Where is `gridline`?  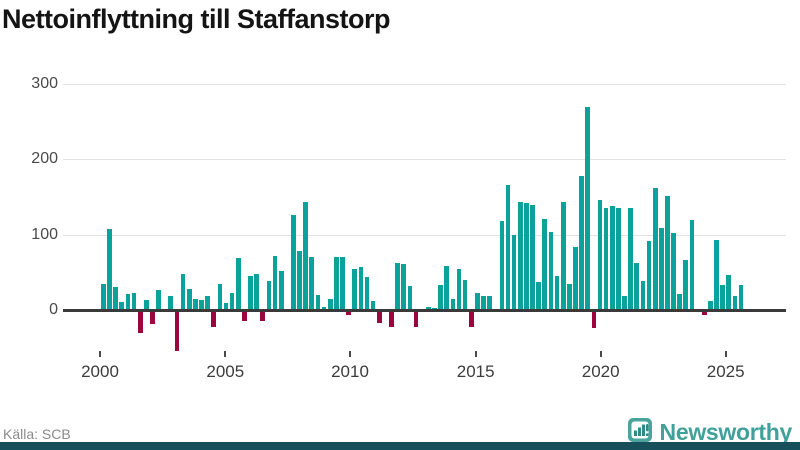
gridline is located at coordinates (424, 160).